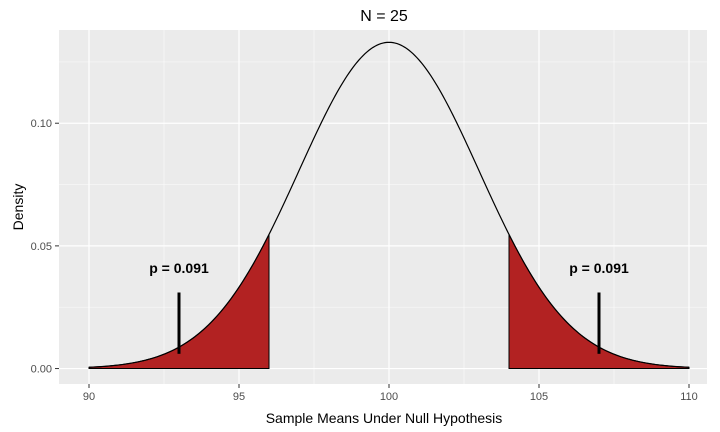 The image size is (720, 432). I want to click on x-tick-label: 100, so click(389, 397).